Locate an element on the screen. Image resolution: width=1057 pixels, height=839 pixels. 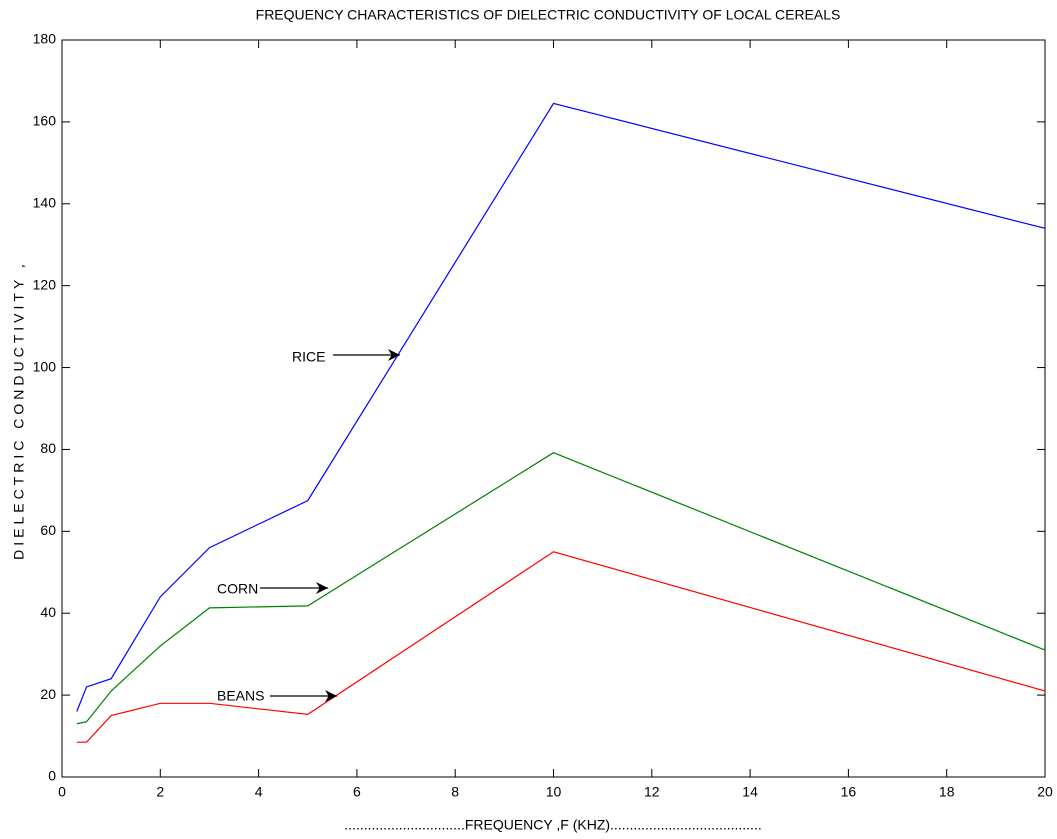
y-tick-label: 0 is located at coordinates (52, 776).